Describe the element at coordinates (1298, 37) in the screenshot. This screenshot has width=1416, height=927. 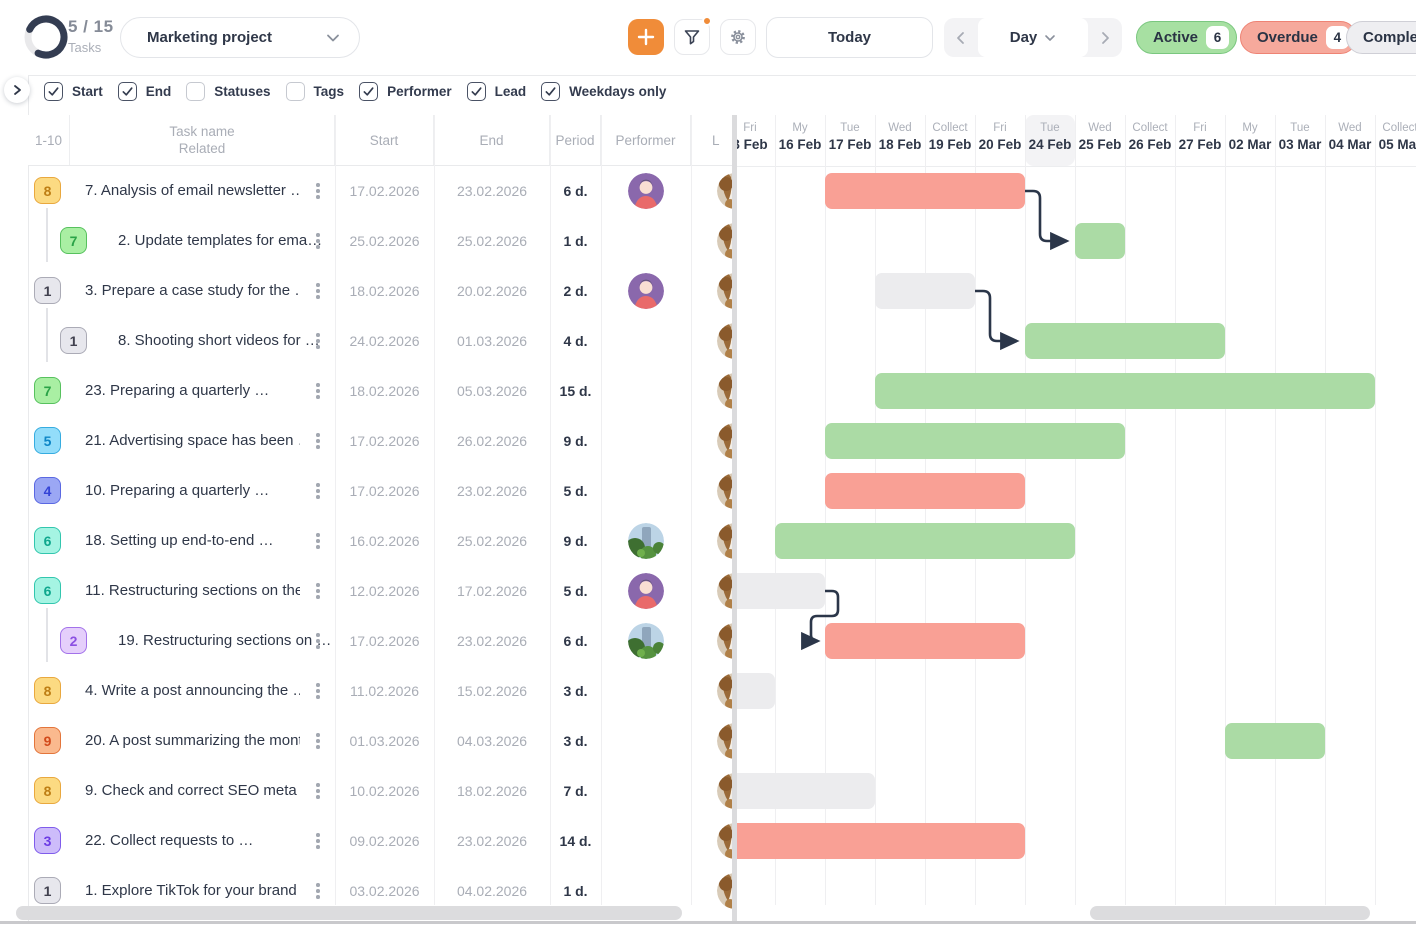
I see `overdue-filter-pill: Overdue 4` at that location.